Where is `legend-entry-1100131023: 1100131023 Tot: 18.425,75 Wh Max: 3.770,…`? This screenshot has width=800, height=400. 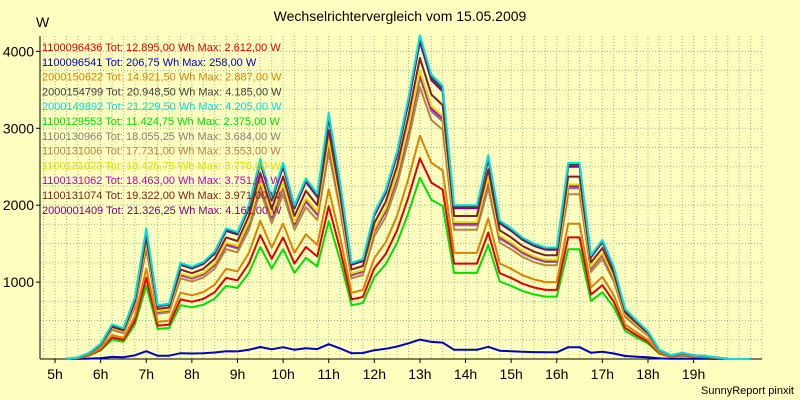 legend-entry-1100131023: 1100131023 Tot: 18.425,75 Wh Max: 3.770,… is located at coordinates (161, 166).